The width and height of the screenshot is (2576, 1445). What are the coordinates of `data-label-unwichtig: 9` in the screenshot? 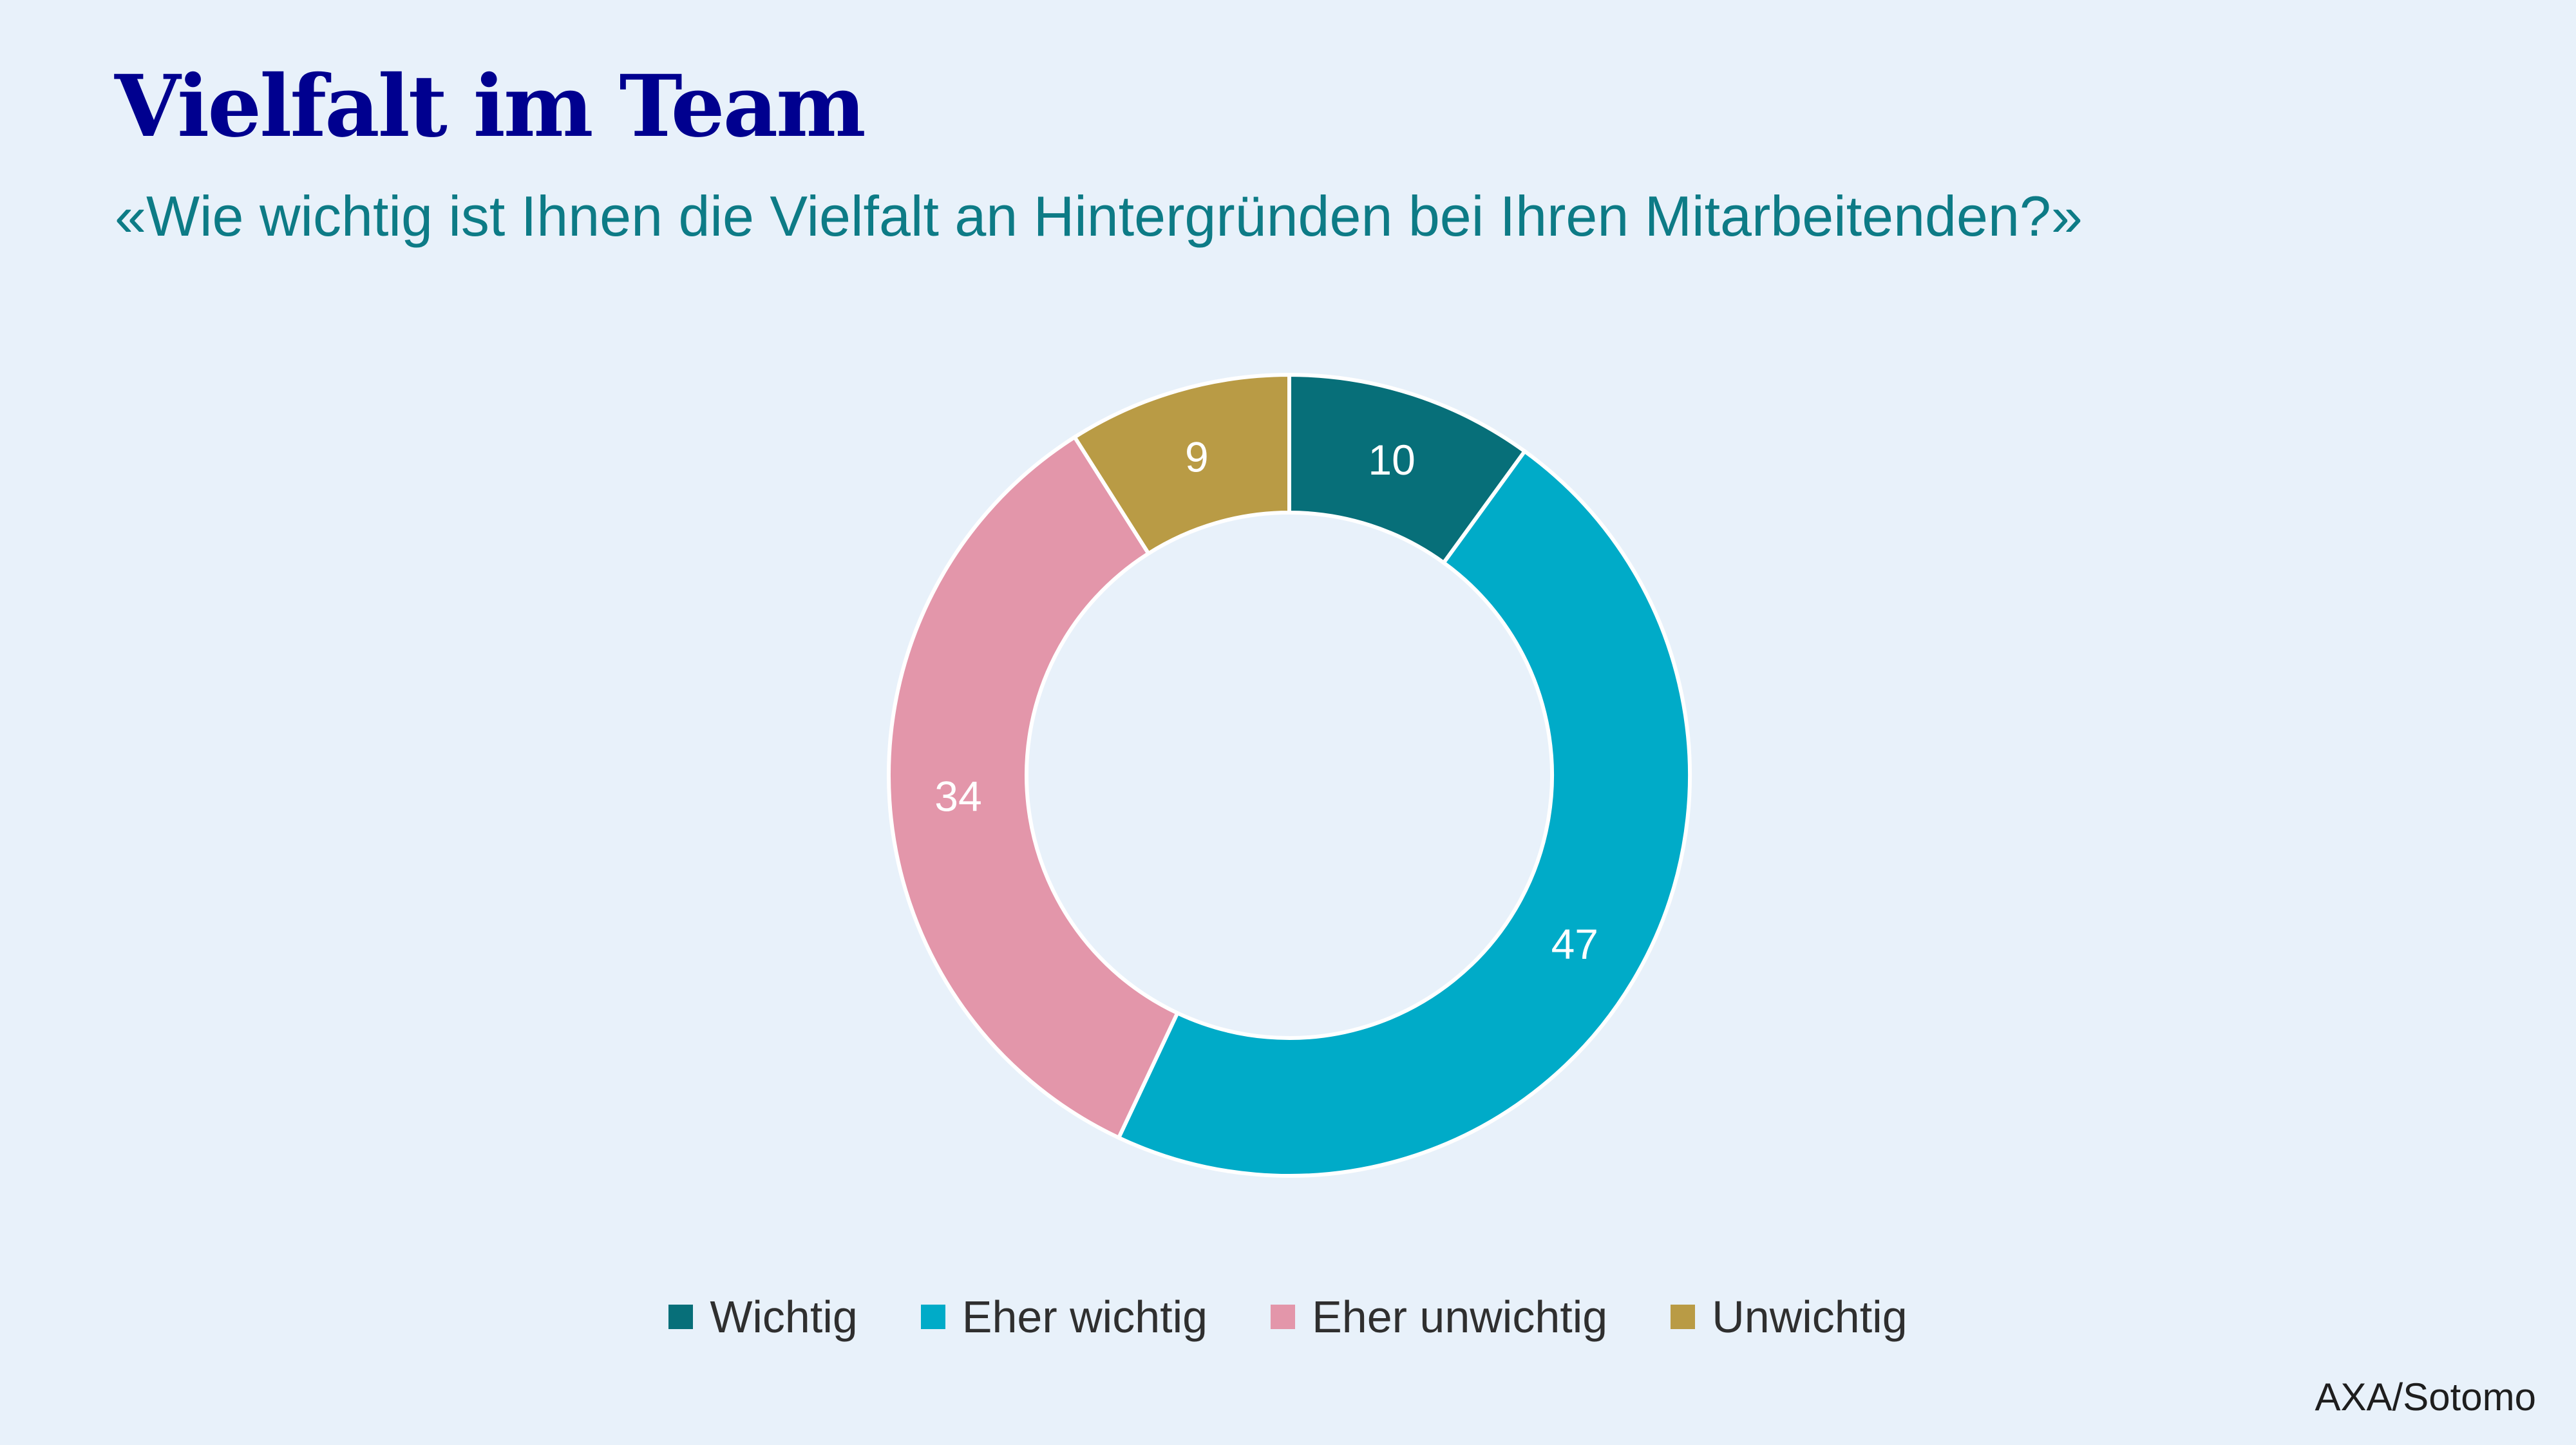 It's located at (1197, 456).